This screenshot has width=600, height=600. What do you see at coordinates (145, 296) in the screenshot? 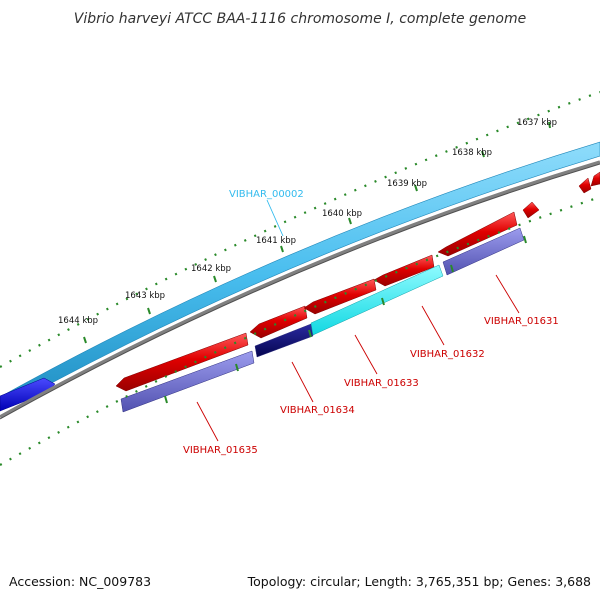
I see `tick-label: 1643 kbp` at bounding box center [145, 296].